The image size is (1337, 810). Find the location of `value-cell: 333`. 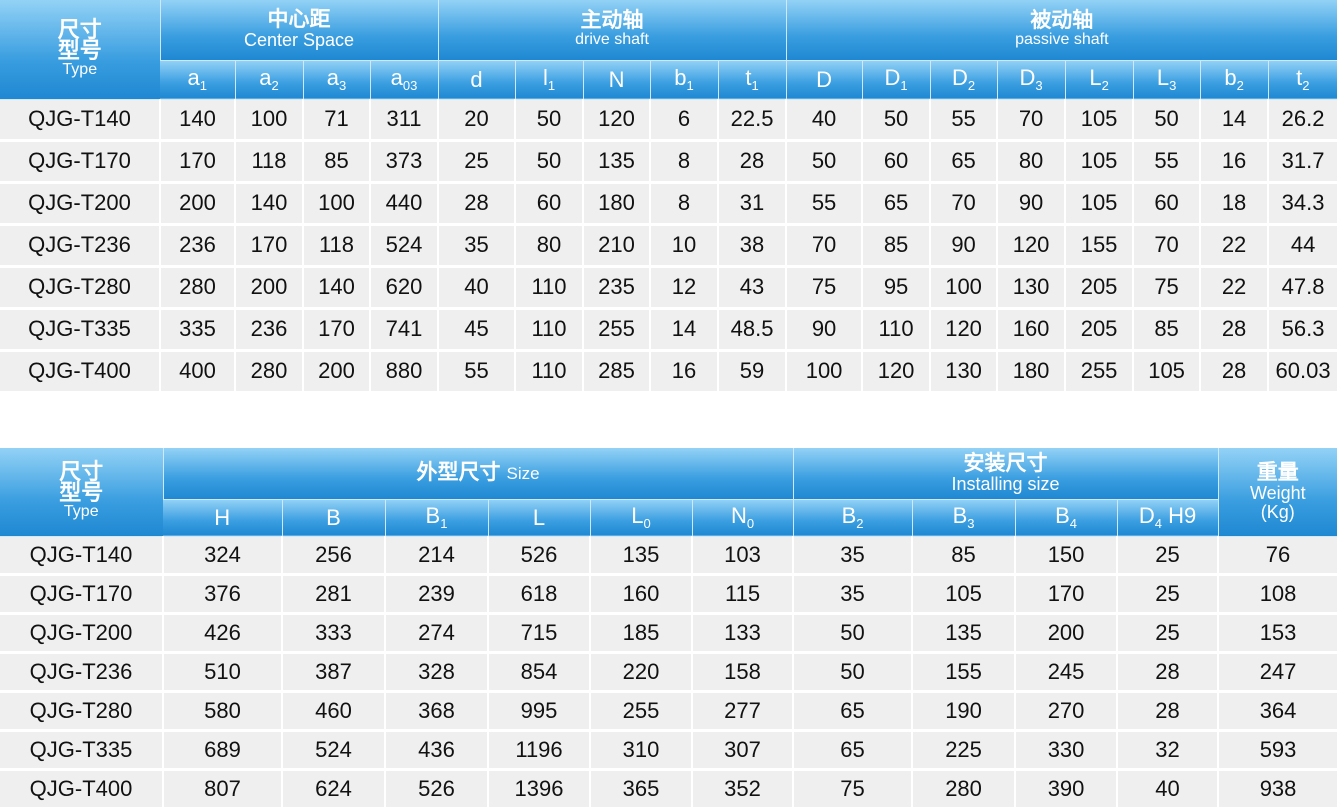

value-cell: 333 is located at coordinates (333, 633).